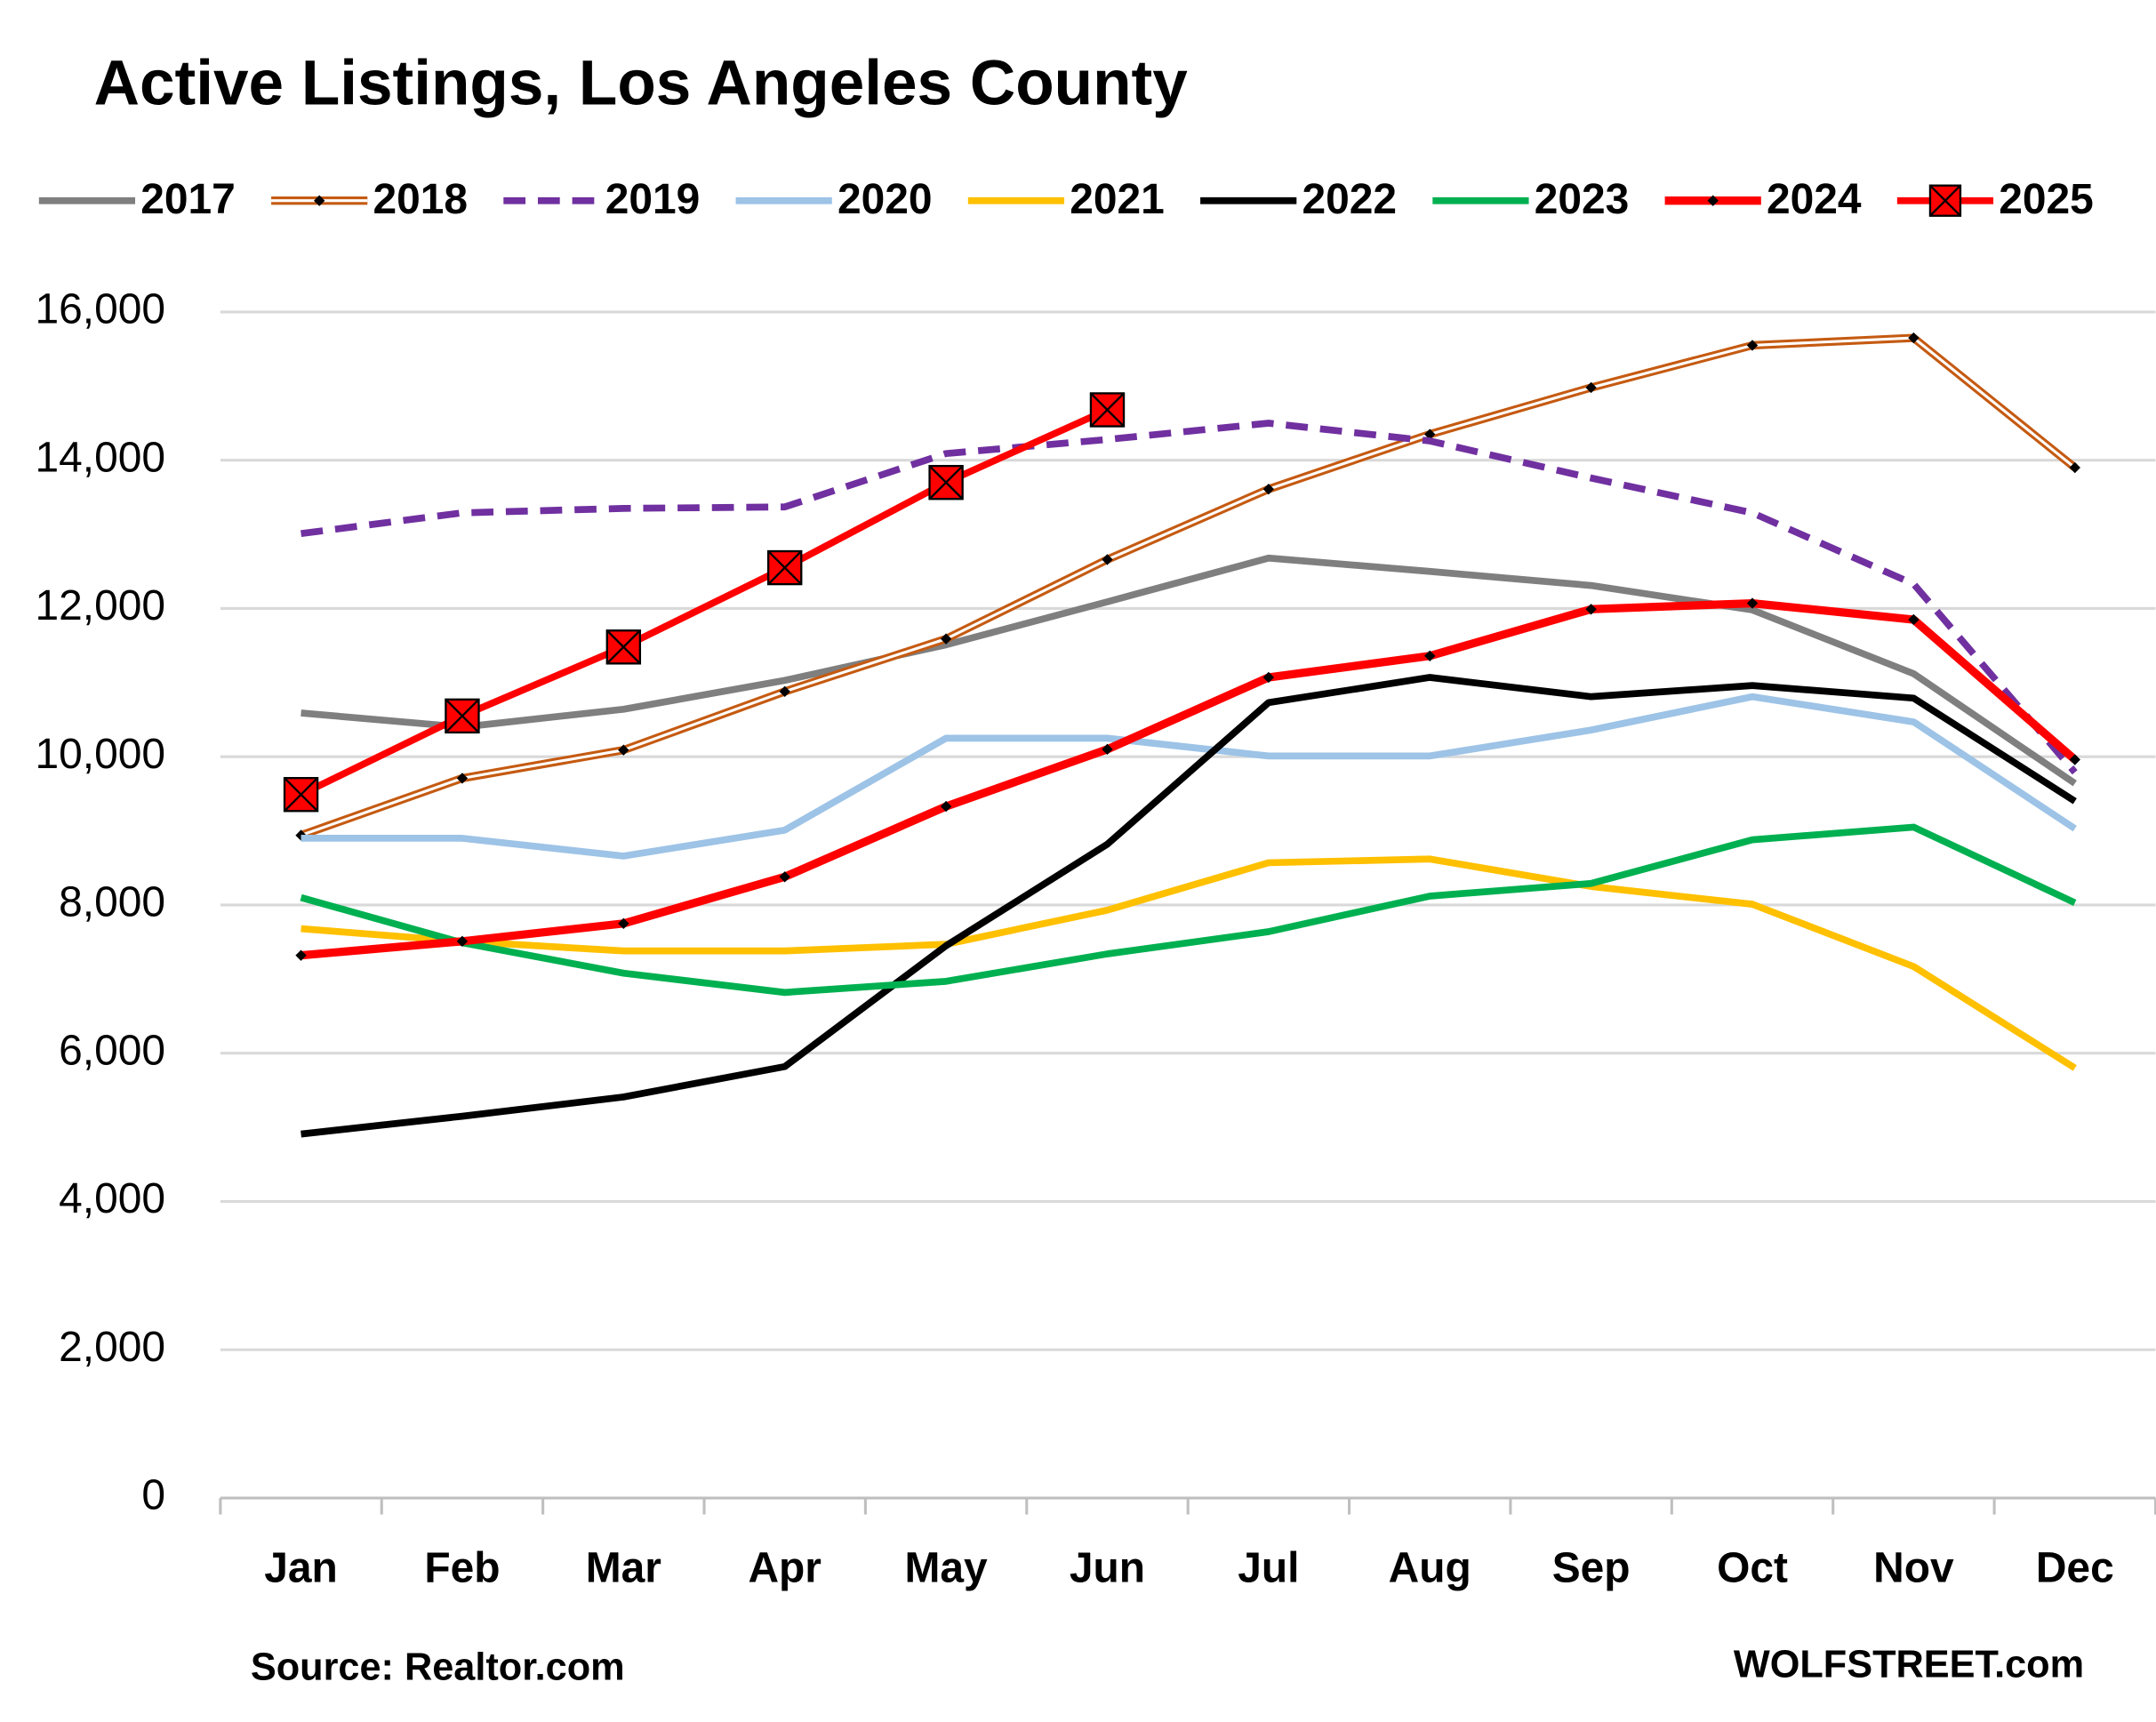  I want to click on y-tick-label: 6,000, so click(112, 1050).